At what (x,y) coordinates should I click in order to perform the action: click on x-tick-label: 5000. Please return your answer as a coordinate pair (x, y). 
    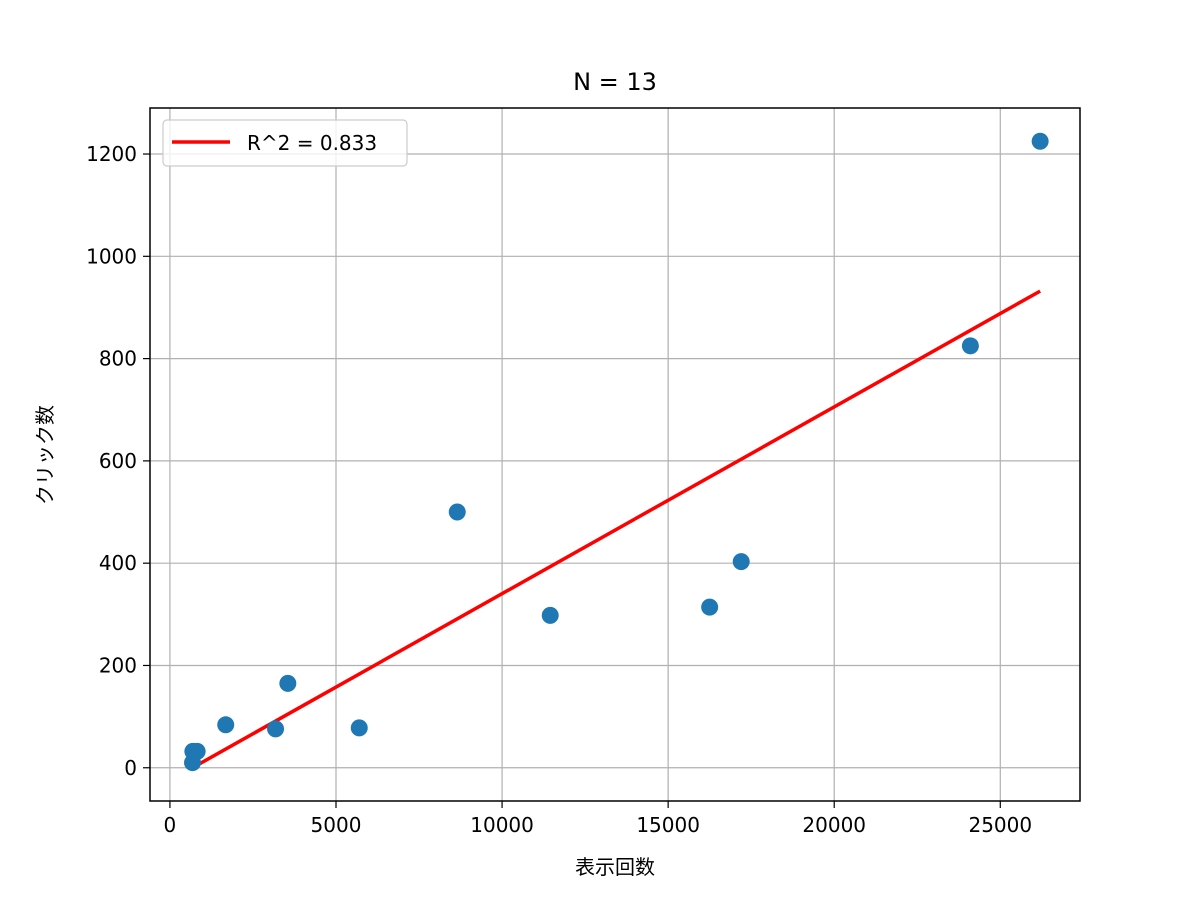
    Looking at the image, I should click on (336, 825).